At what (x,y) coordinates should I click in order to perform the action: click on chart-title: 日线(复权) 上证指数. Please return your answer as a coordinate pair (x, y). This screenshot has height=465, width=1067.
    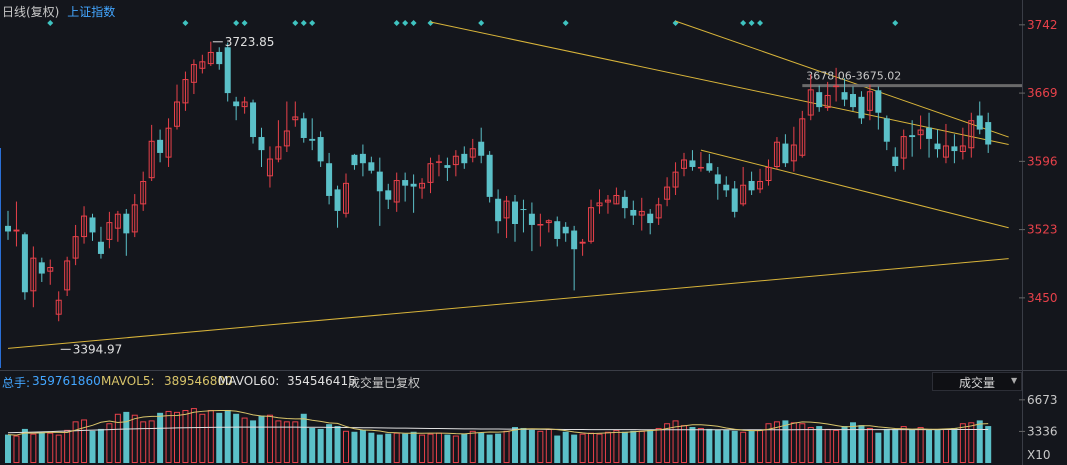
    Looking at the image, I should click on (58, 11).